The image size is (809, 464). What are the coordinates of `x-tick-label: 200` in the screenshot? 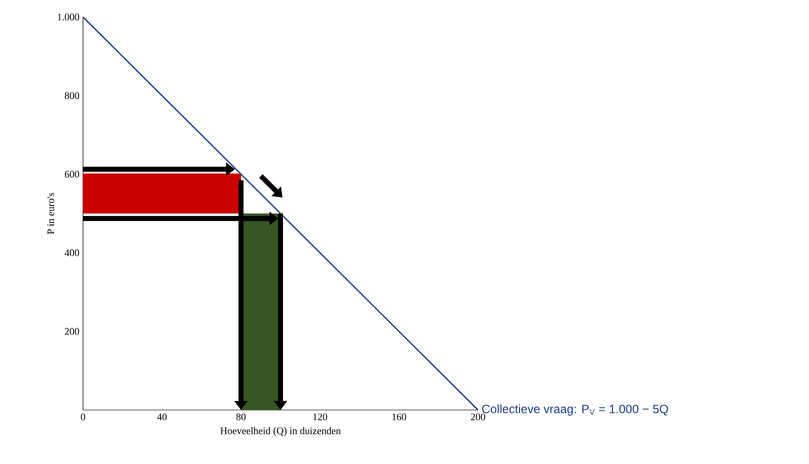 It's located at (478, 417).